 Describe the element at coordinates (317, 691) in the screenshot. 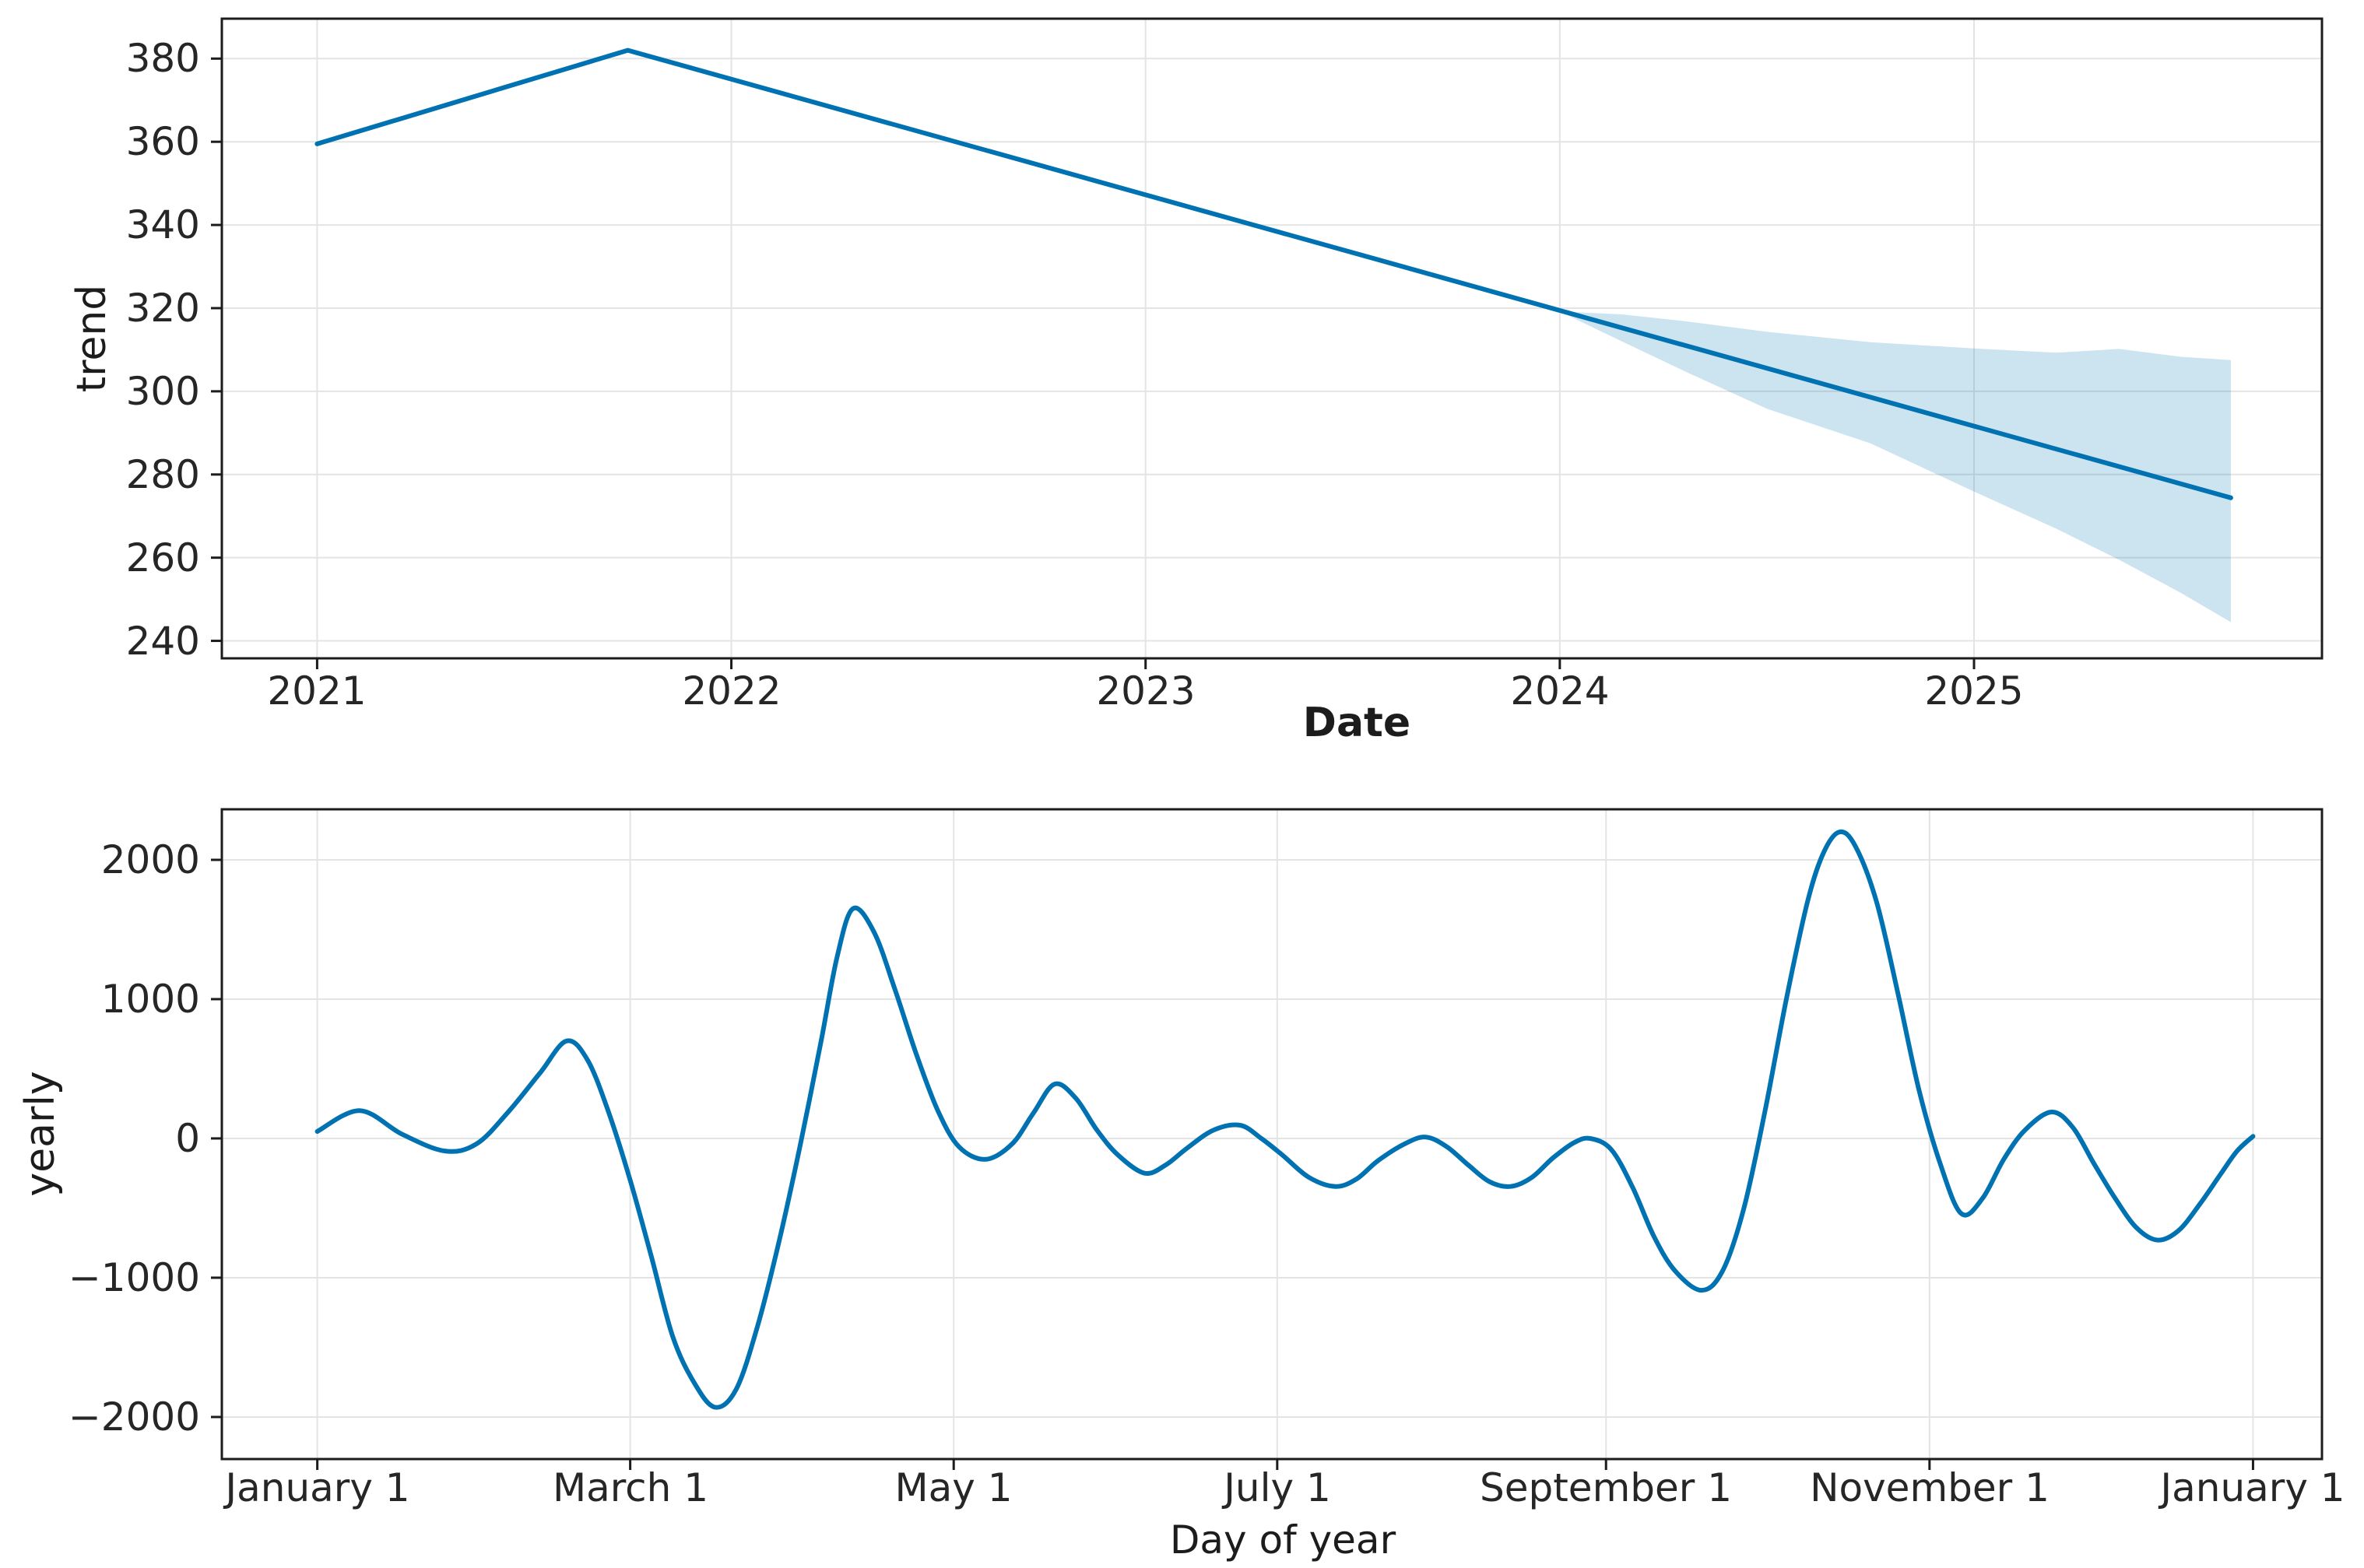

I see `x-tick-label: 2021` at that location.